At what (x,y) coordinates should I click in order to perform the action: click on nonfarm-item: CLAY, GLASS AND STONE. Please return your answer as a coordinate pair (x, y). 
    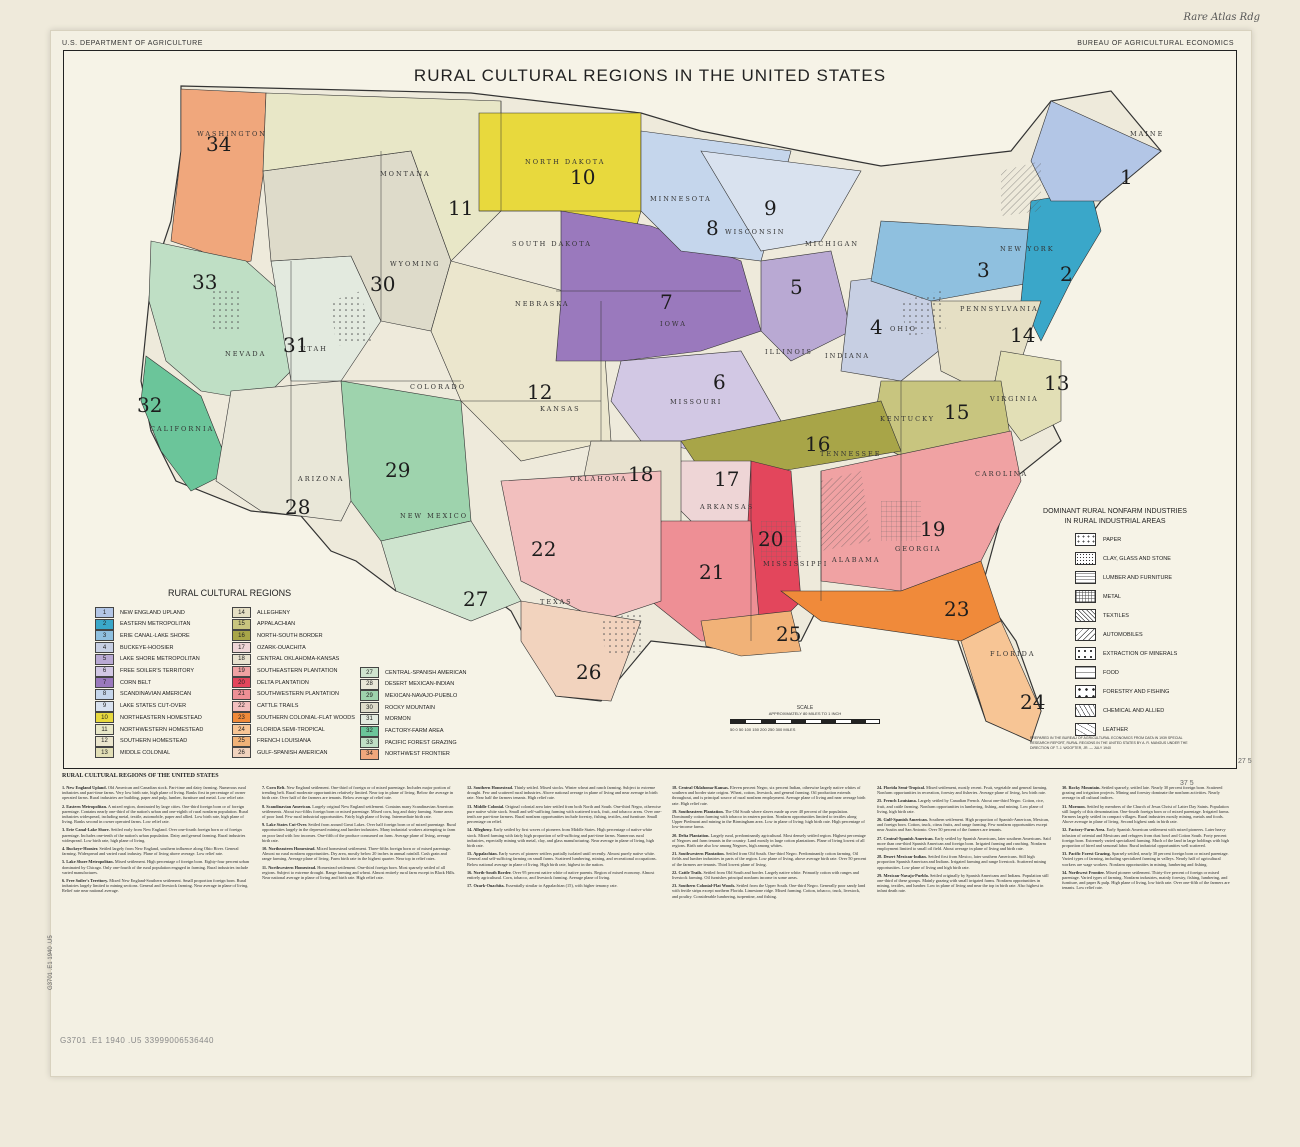
    Looking at the image, I should click on (1123, 558).